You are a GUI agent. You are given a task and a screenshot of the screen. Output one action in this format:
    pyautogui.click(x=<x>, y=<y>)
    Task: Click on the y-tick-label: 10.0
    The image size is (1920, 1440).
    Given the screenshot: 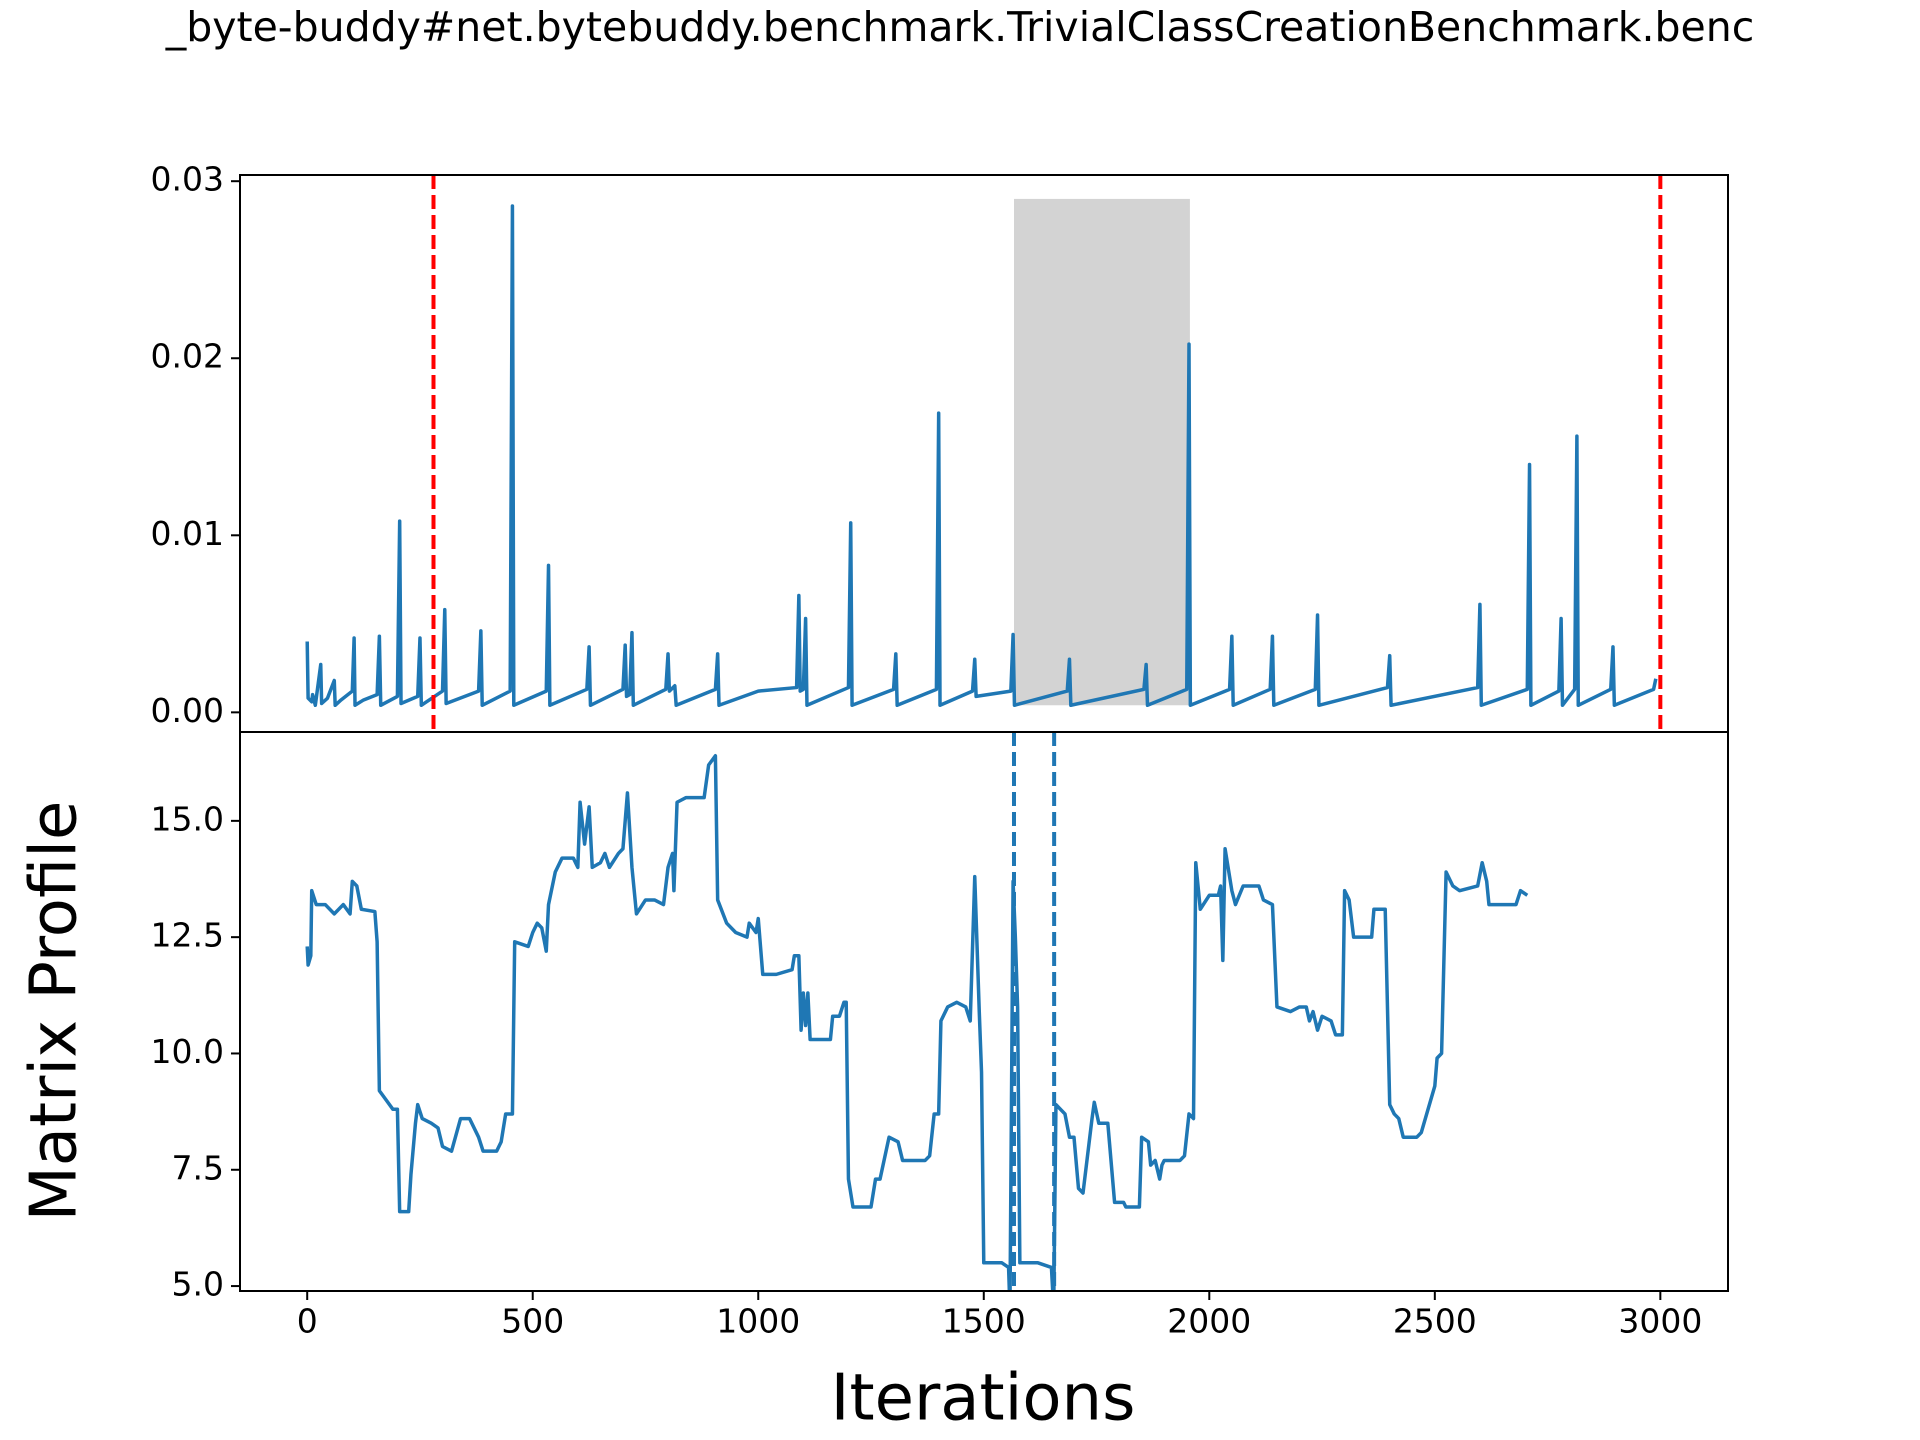 What is the action you would take?
    pyautogui.click(x=187, y=1051)
    